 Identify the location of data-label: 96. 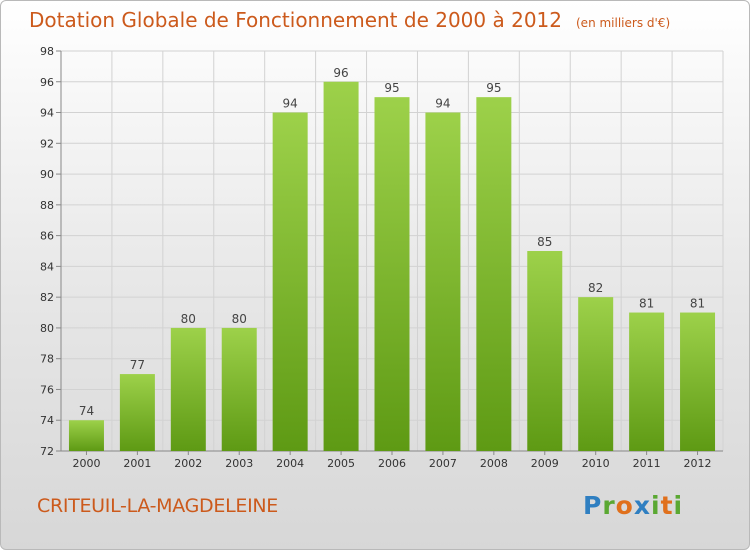
(340, 73).